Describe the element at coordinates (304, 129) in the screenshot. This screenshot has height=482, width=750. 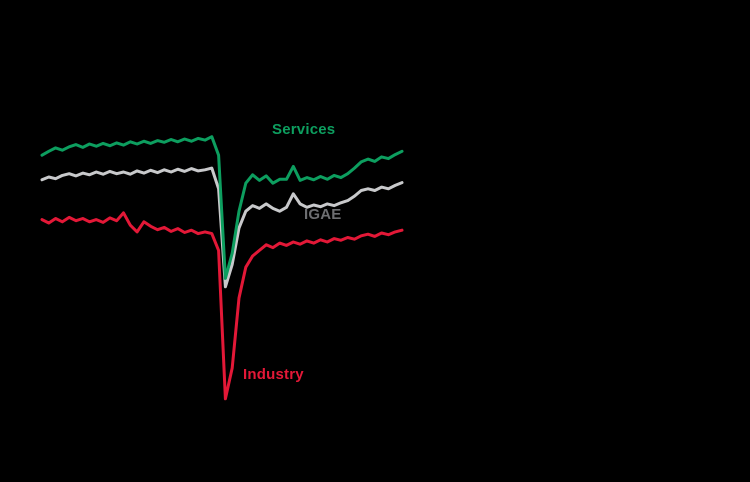
I see `series-label-services: Services` at that location.